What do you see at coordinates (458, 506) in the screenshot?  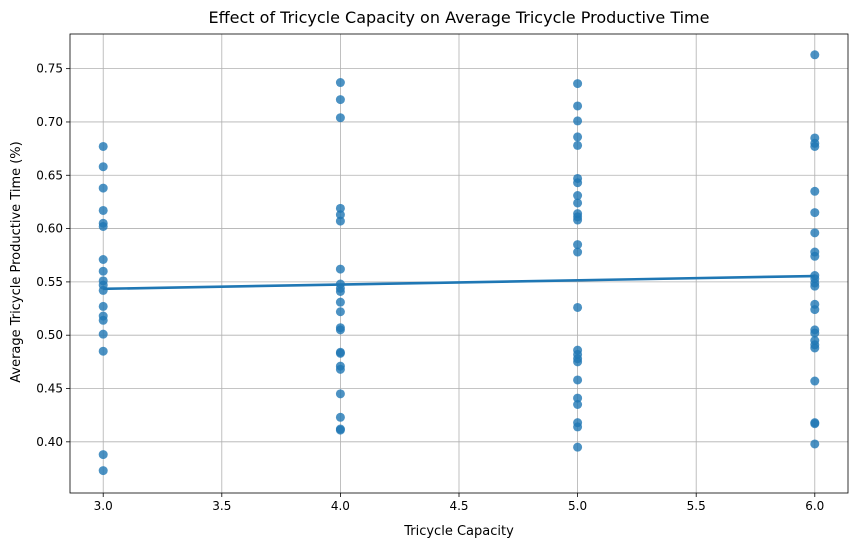 I see `x-tick-label: 4.5` at bounding box center [458, 506].